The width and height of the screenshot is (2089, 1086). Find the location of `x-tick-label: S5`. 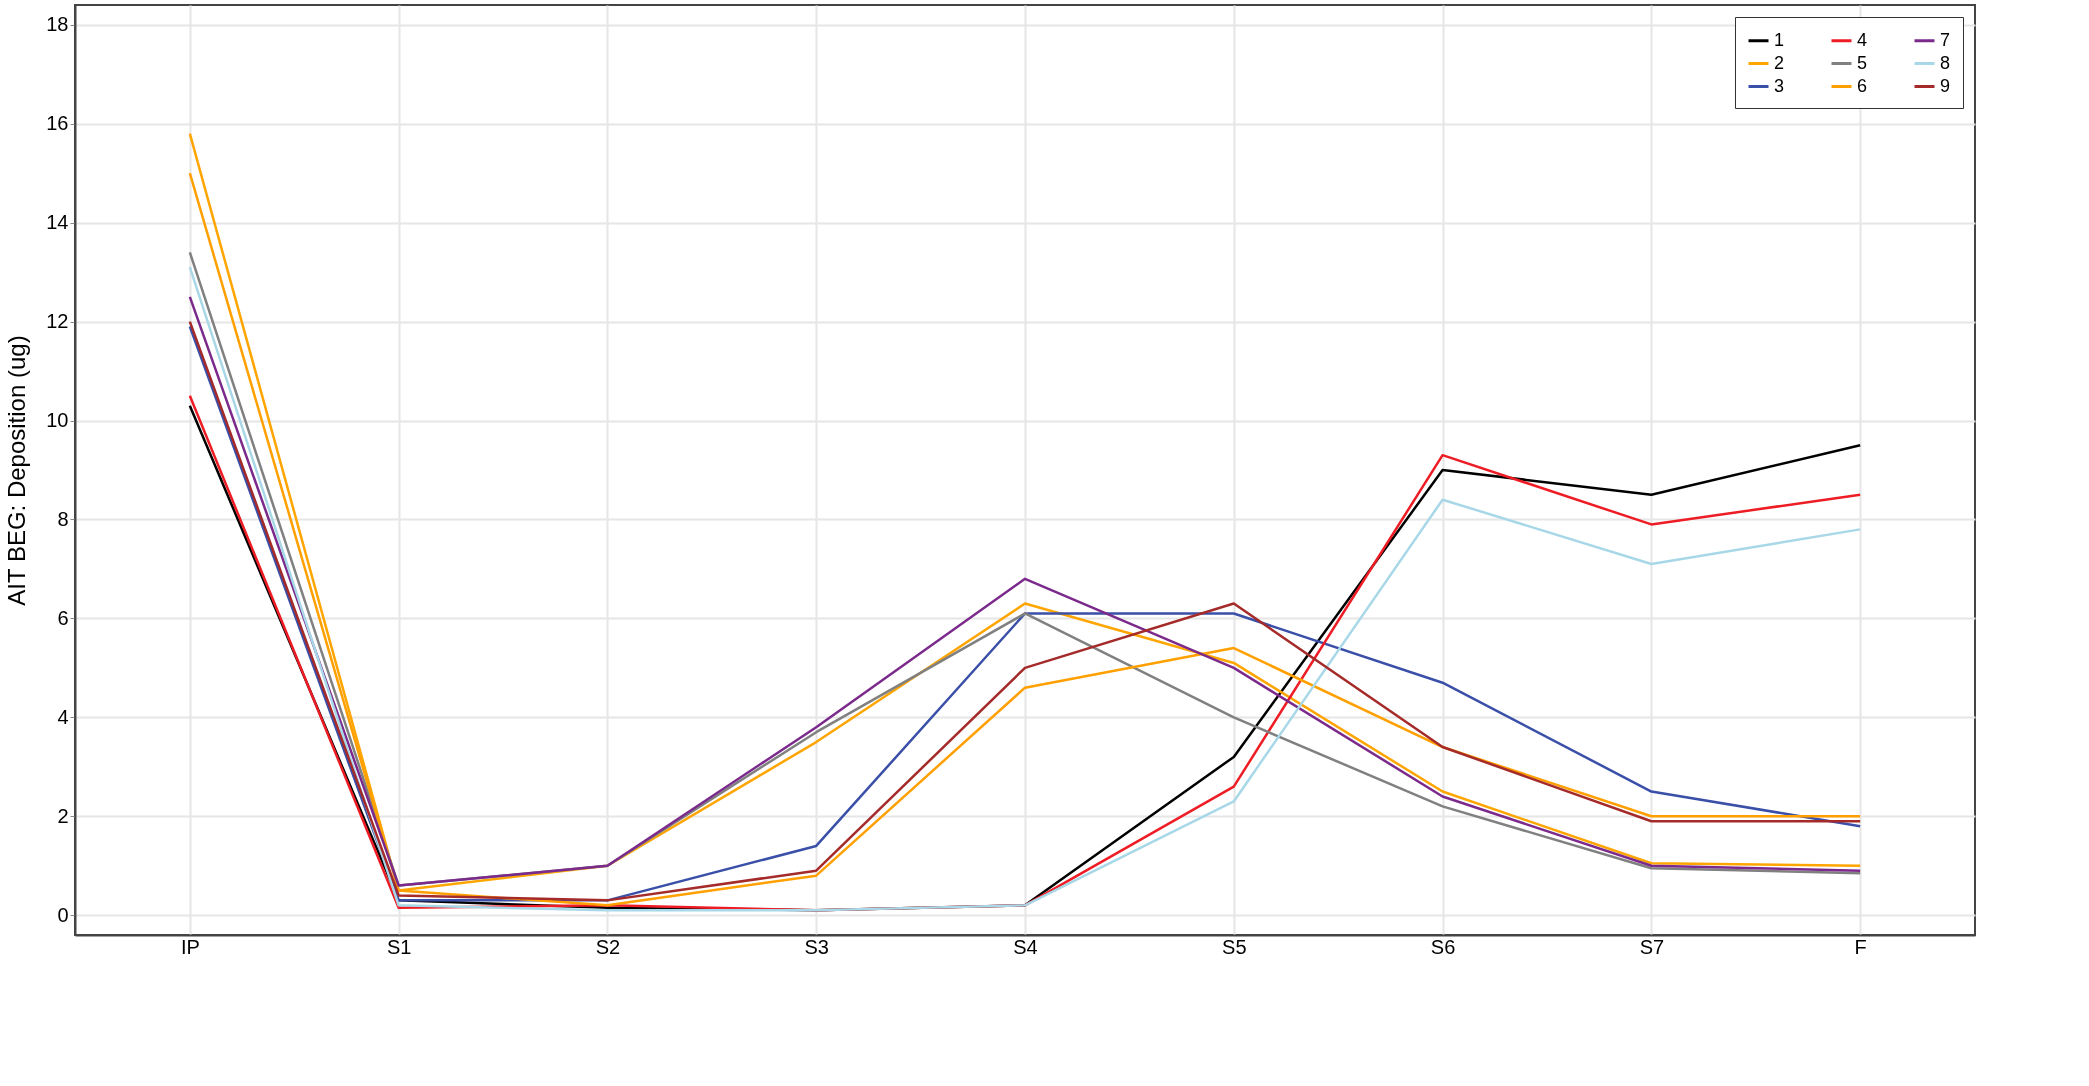

x-tick-label: S5 is located at coordinates (1234, 946).